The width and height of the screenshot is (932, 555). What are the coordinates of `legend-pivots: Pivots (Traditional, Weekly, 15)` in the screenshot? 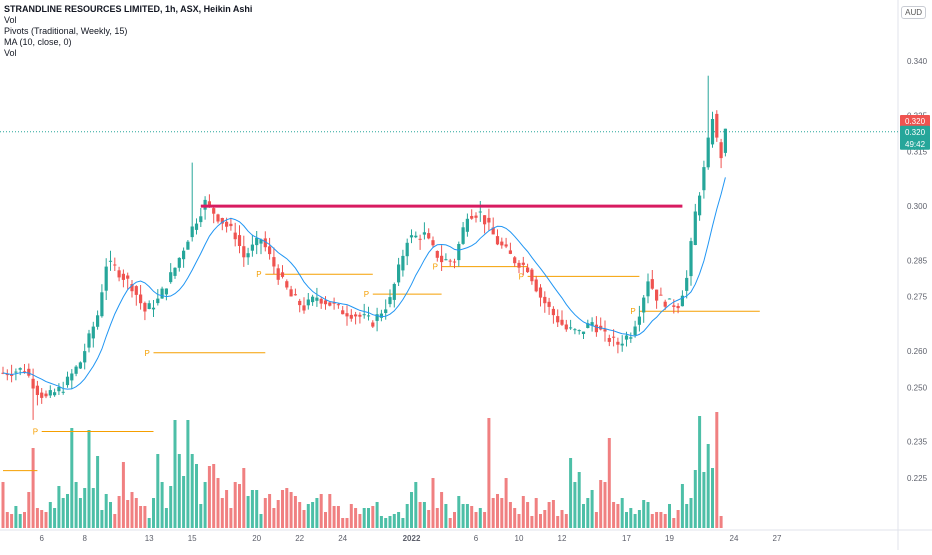 It's located at (66, 31).